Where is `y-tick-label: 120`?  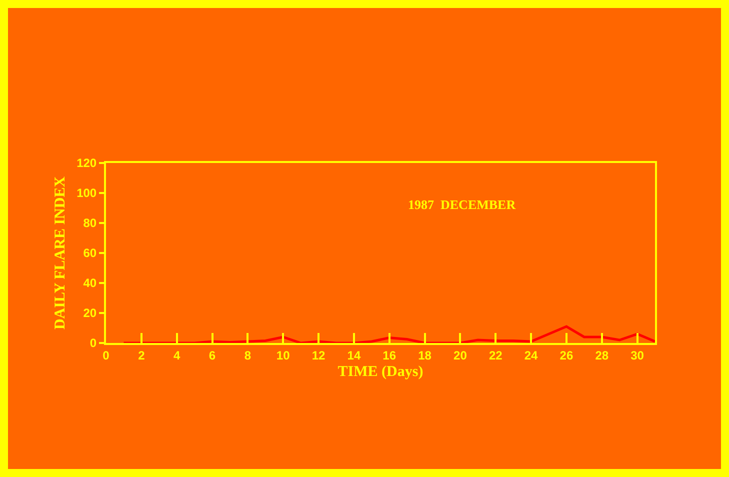
y-tick-label: 120 is located at coordinates (86, 163).